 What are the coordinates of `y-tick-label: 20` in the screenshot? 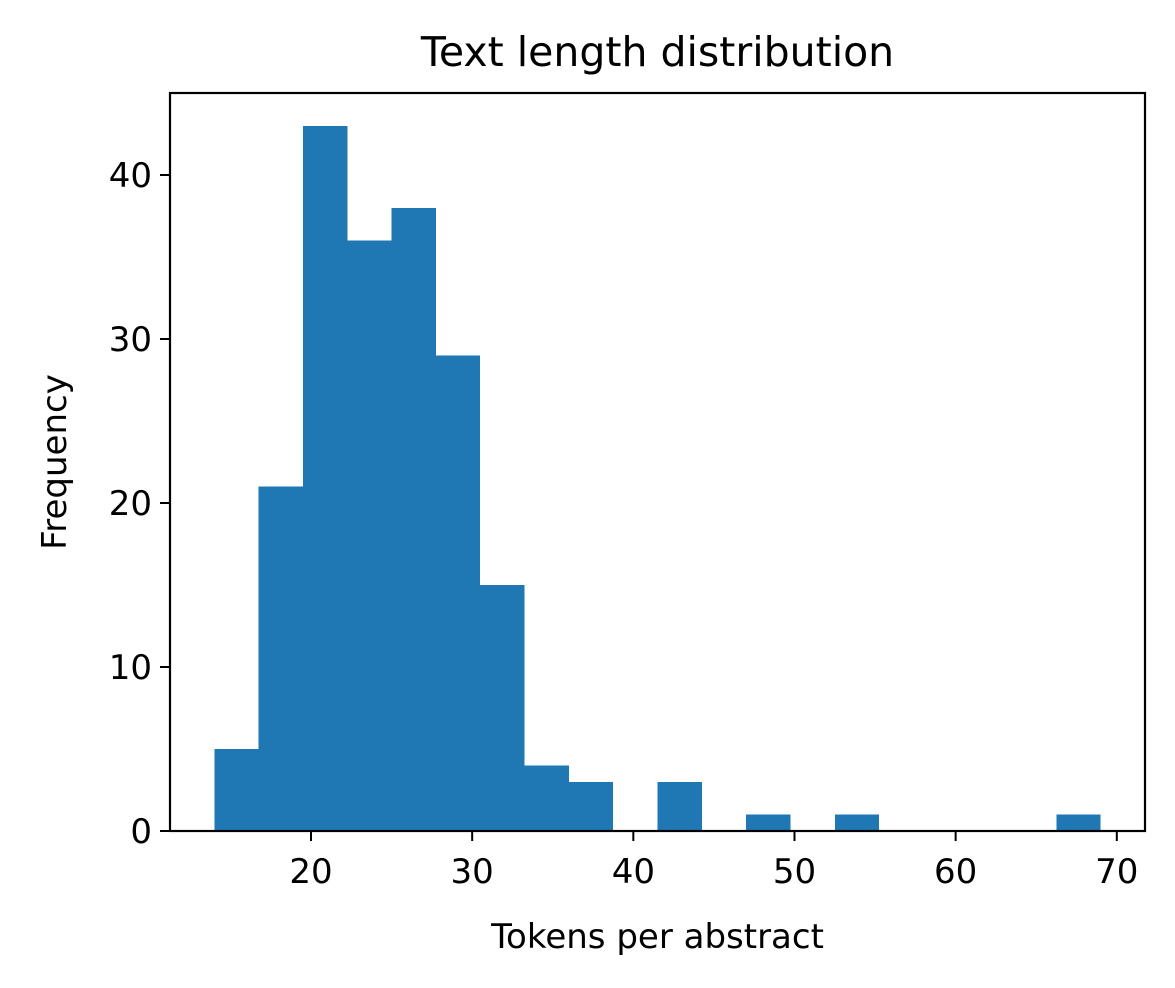 It's located at (130, 504).